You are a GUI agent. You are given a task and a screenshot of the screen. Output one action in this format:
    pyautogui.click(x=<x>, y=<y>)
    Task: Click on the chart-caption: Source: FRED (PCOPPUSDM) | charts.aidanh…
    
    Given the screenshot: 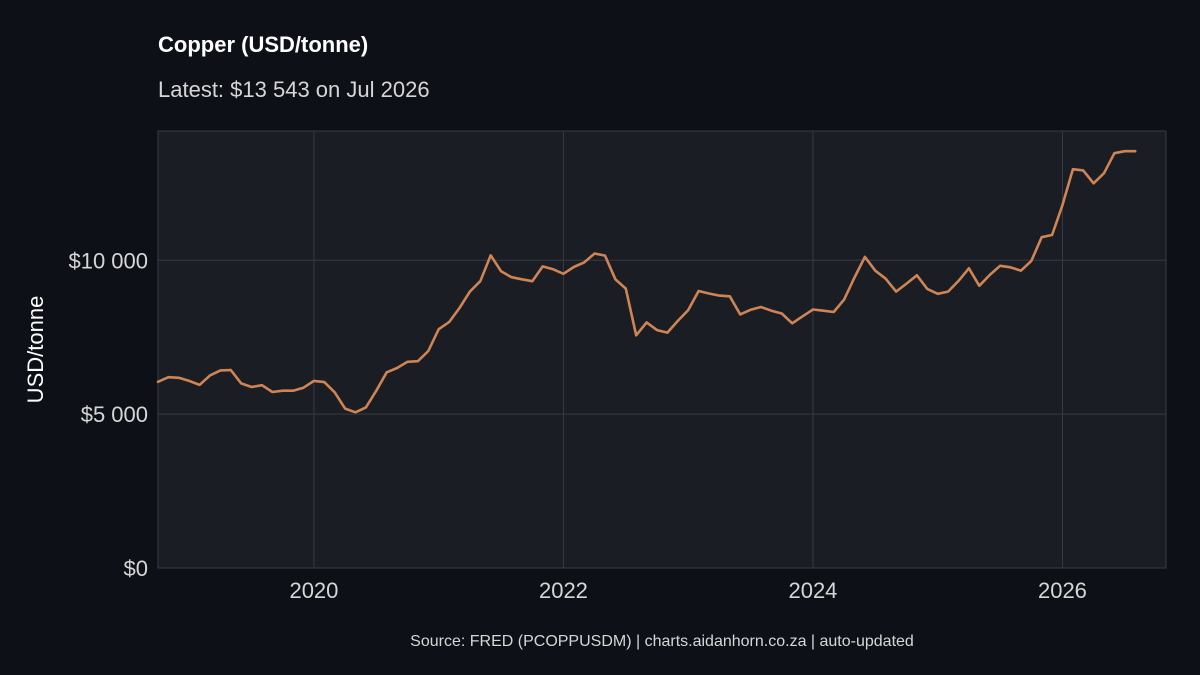 What is the action you would take?
    pyautogui.click(x=662, y=641)
    